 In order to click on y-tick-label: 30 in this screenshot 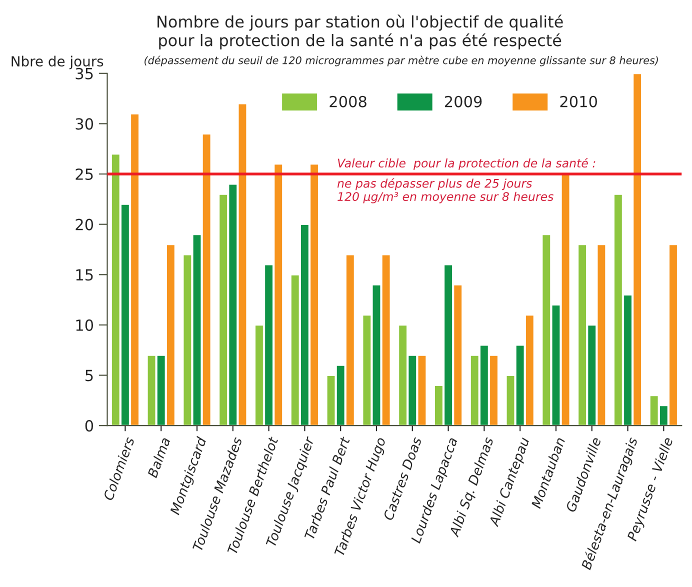, I will do `click(85, 124)`.